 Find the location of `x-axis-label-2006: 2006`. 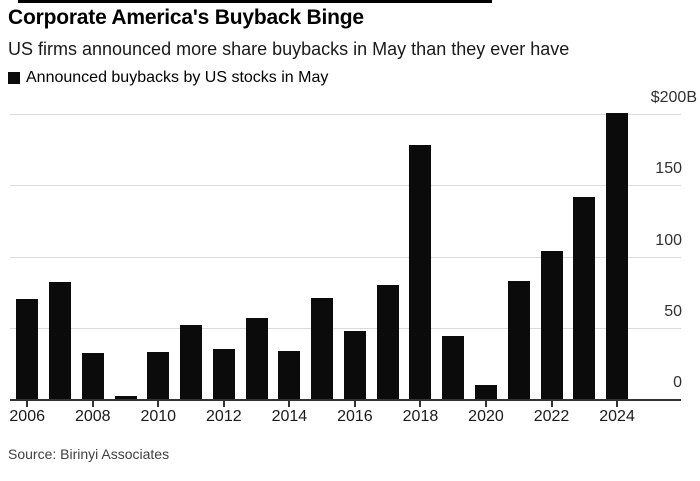

x-axis-label-2006: 2006 is located at coordinates (27, 416).